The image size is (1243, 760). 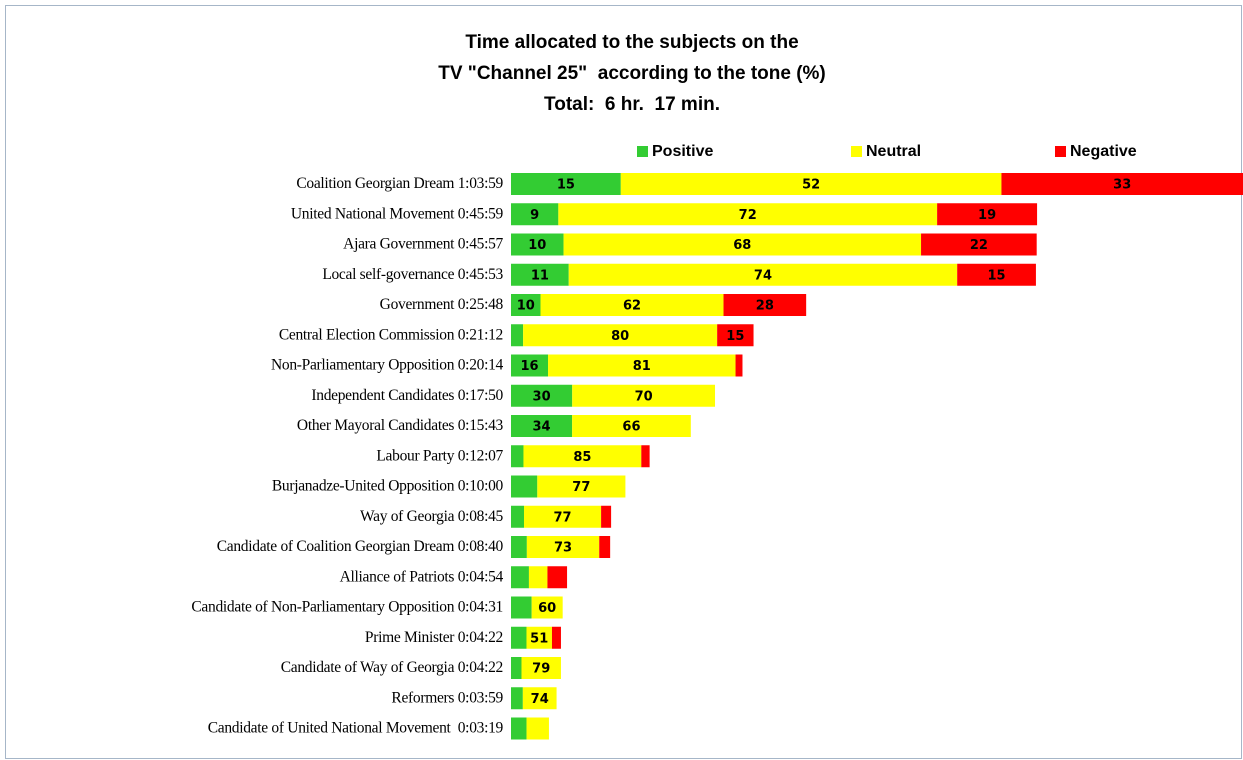 I want to click on data-label: 52, so click(x=811, y=185).